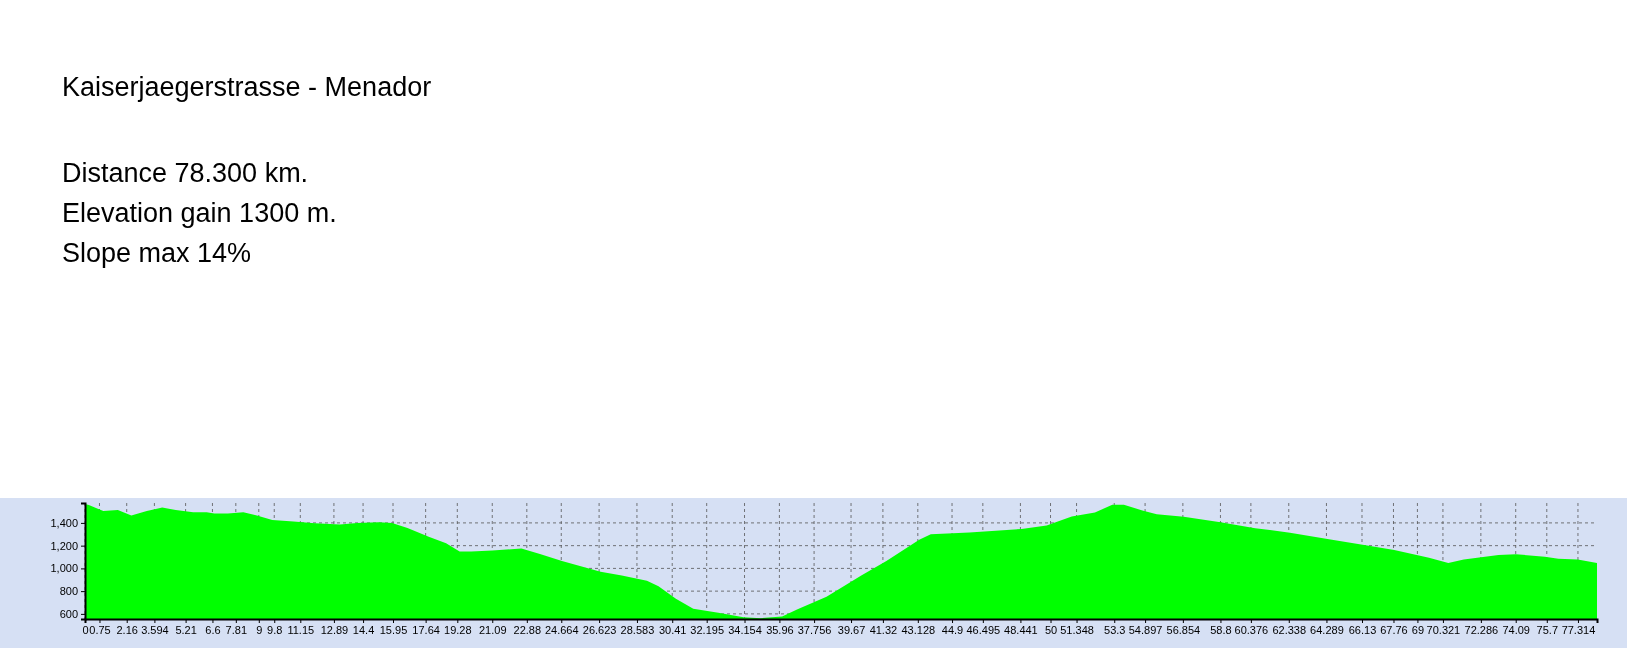 Image resolution: width=1627 pixels, height=648 pixels. Describe the element at coordinates (1516, 629) in the screenshot. I see `x-tick-label: 74.09` at that location.